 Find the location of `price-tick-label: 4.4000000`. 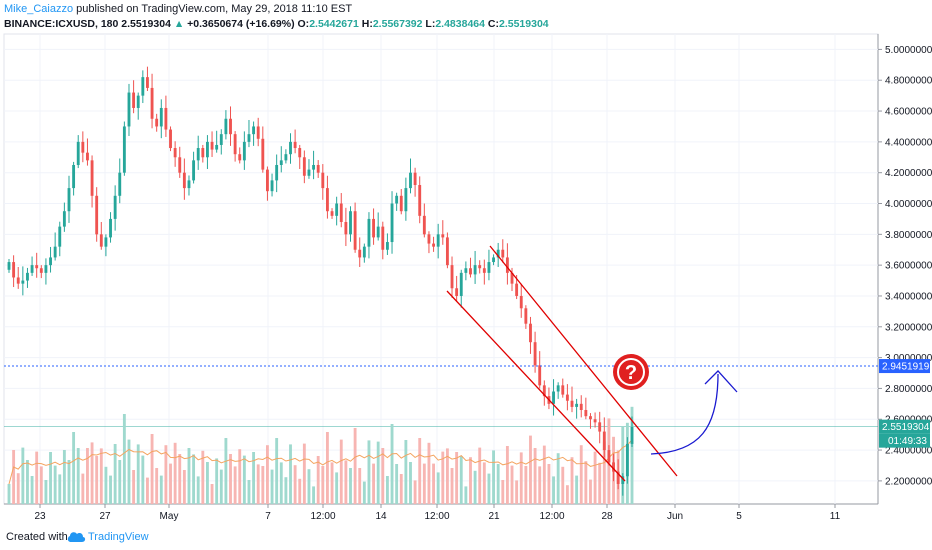

price-tick-label: 4.4000000 is located at coordinates (908, 142).